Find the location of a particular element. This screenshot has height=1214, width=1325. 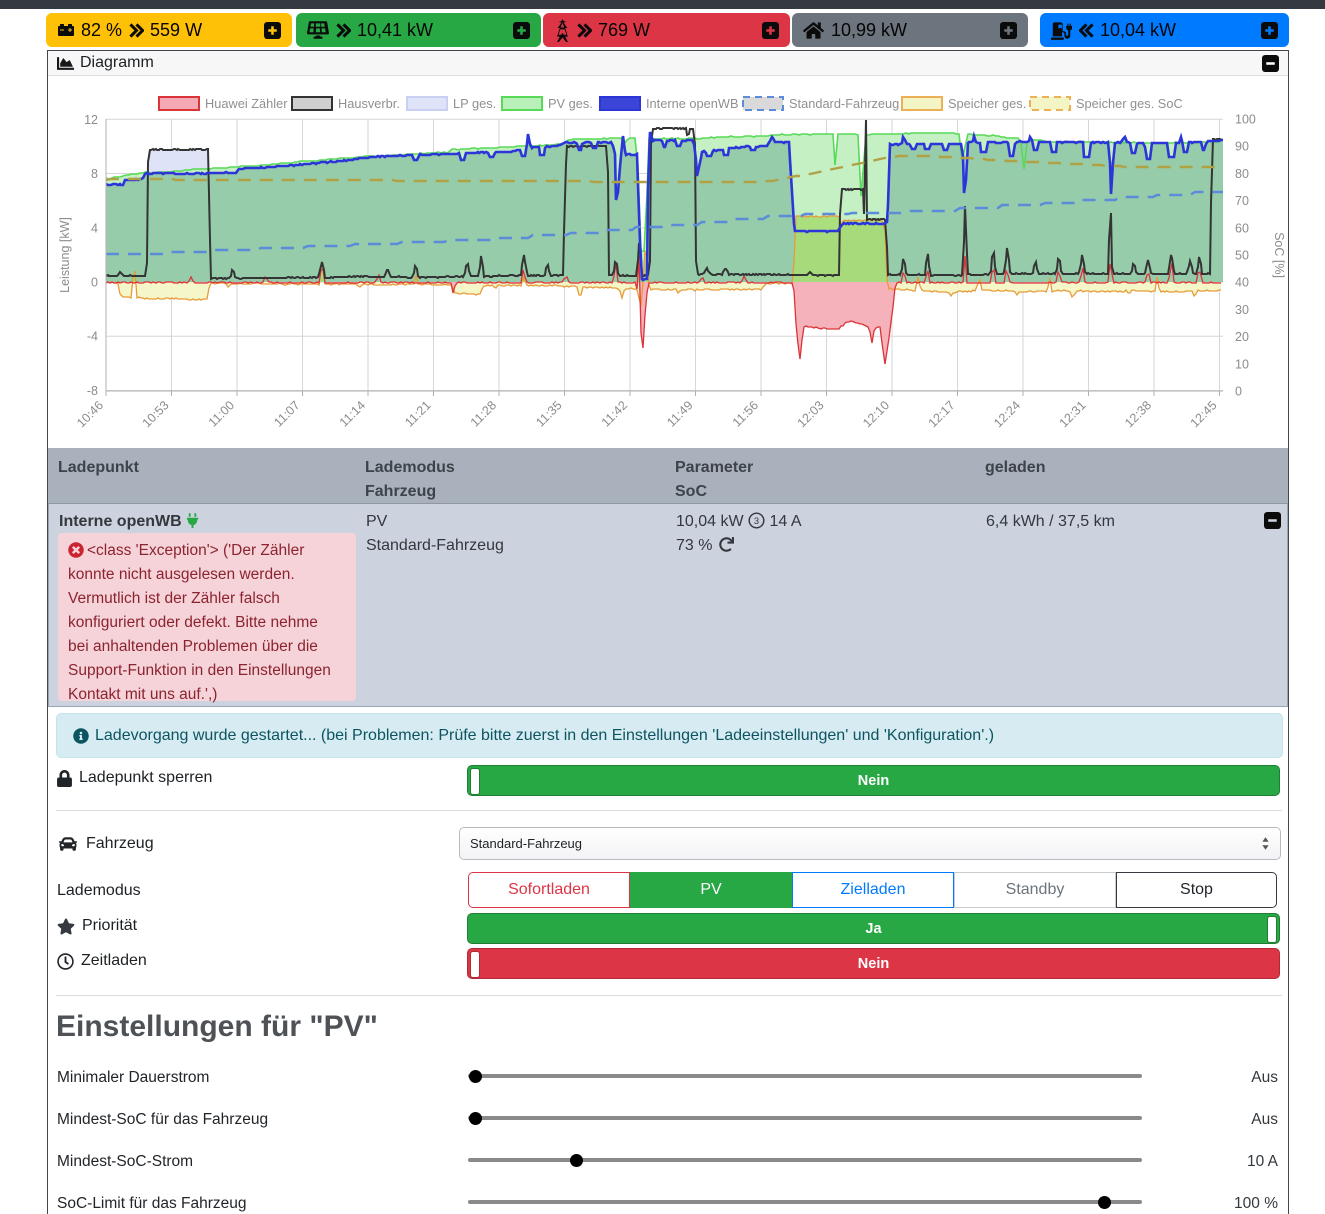

svg-text: 10:46 is located at coordinates (90, 414).